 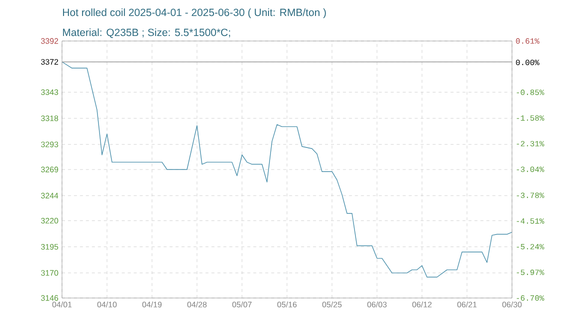 What do you see at coordinates (146, 33) in the screenshot?
I see `chart-subtitle: Material: Q235B ; Size: 5.5*1500*C;` at bounding box center [146, 33].